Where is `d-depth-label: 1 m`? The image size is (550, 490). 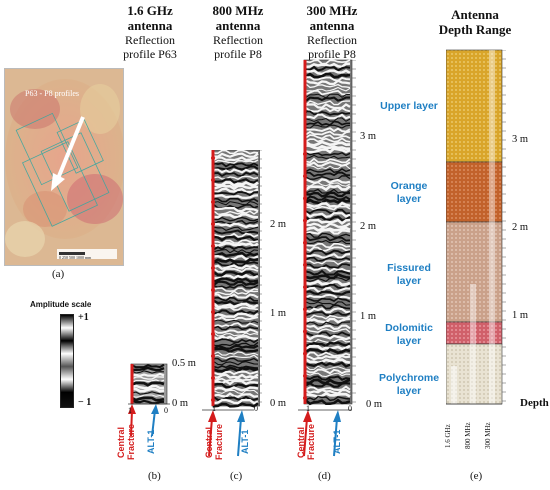
d-depth-label: 1 m is located at coordinates (368, 316).